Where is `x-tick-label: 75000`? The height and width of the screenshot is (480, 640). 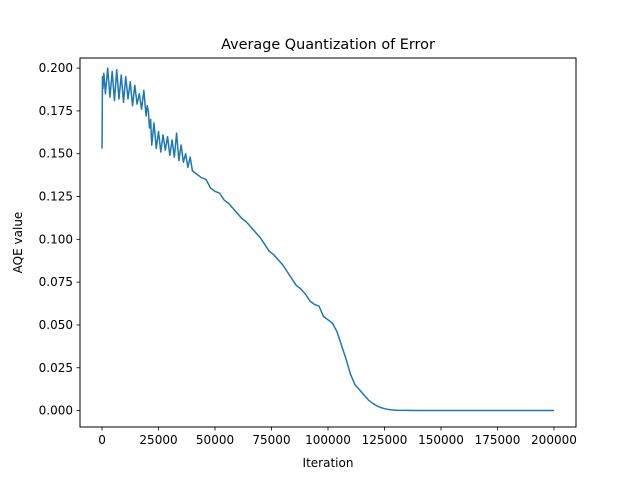
x-tick-label: 75000 is located at coordinates (271, 440).